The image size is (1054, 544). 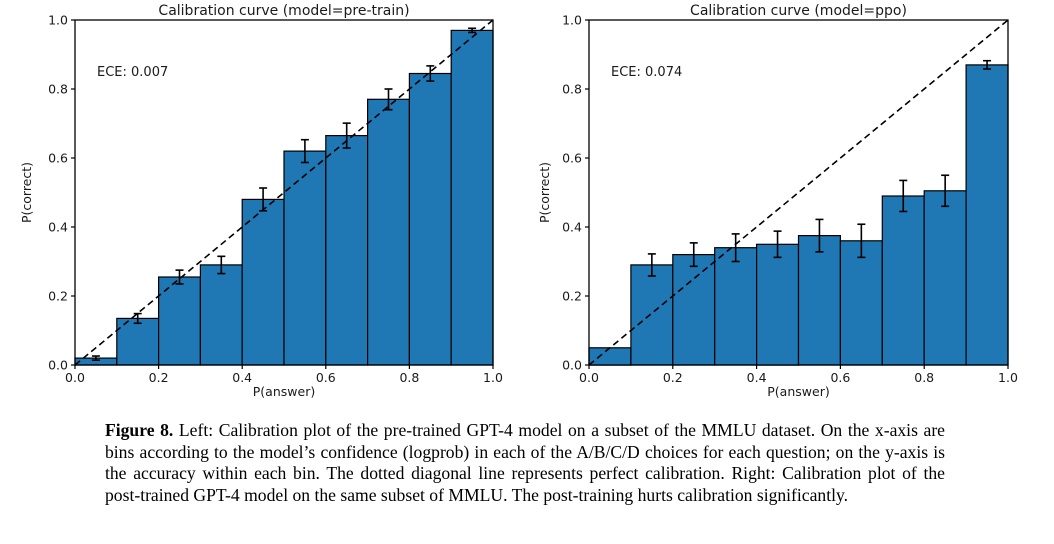 What do you see at coordinates (132, 72) in the screenshot?
I see `ece-annotation: ECE: 0.007` at bounding box center [132, 72].